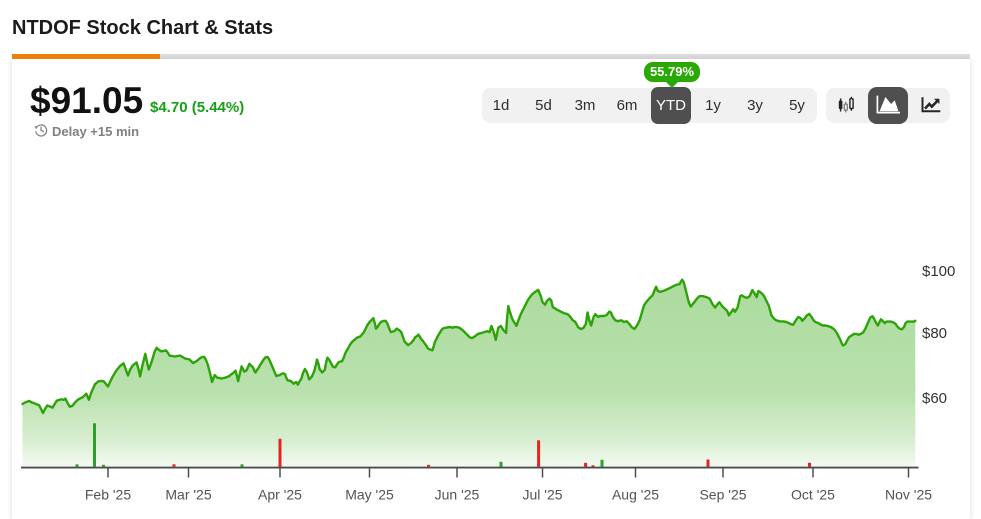 This screenshot has height=519, width=981. I want to click on svg-text: Jul '25, so click(542, 495).